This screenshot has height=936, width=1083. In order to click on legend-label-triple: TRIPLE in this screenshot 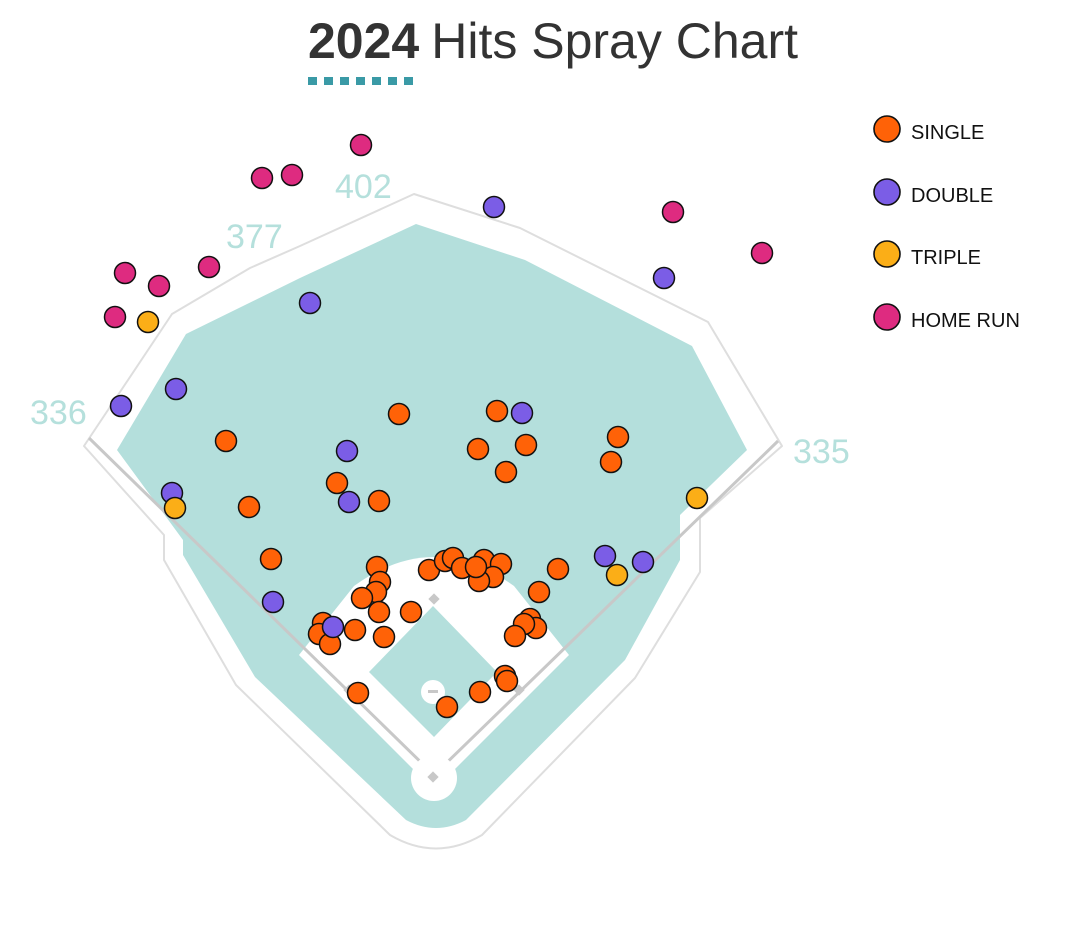, I will do `click(946, 258)`.